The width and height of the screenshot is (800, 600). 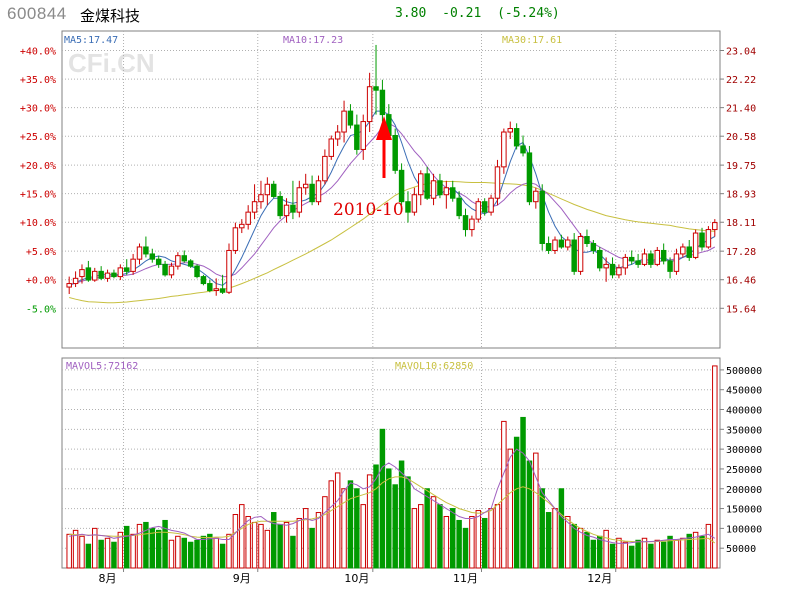 I want to click on price-tick-label: 22.22, so click(x=741, y=80).